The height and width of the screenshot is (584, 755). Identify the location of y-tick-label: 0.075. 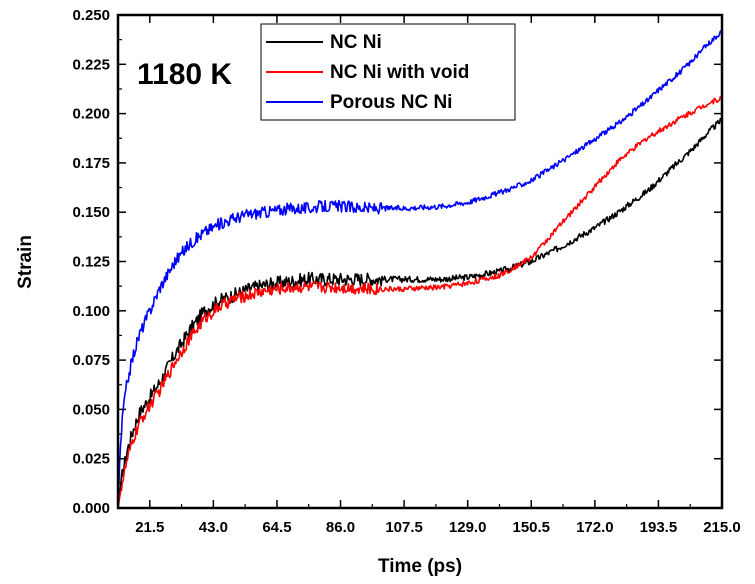
(91, 360).